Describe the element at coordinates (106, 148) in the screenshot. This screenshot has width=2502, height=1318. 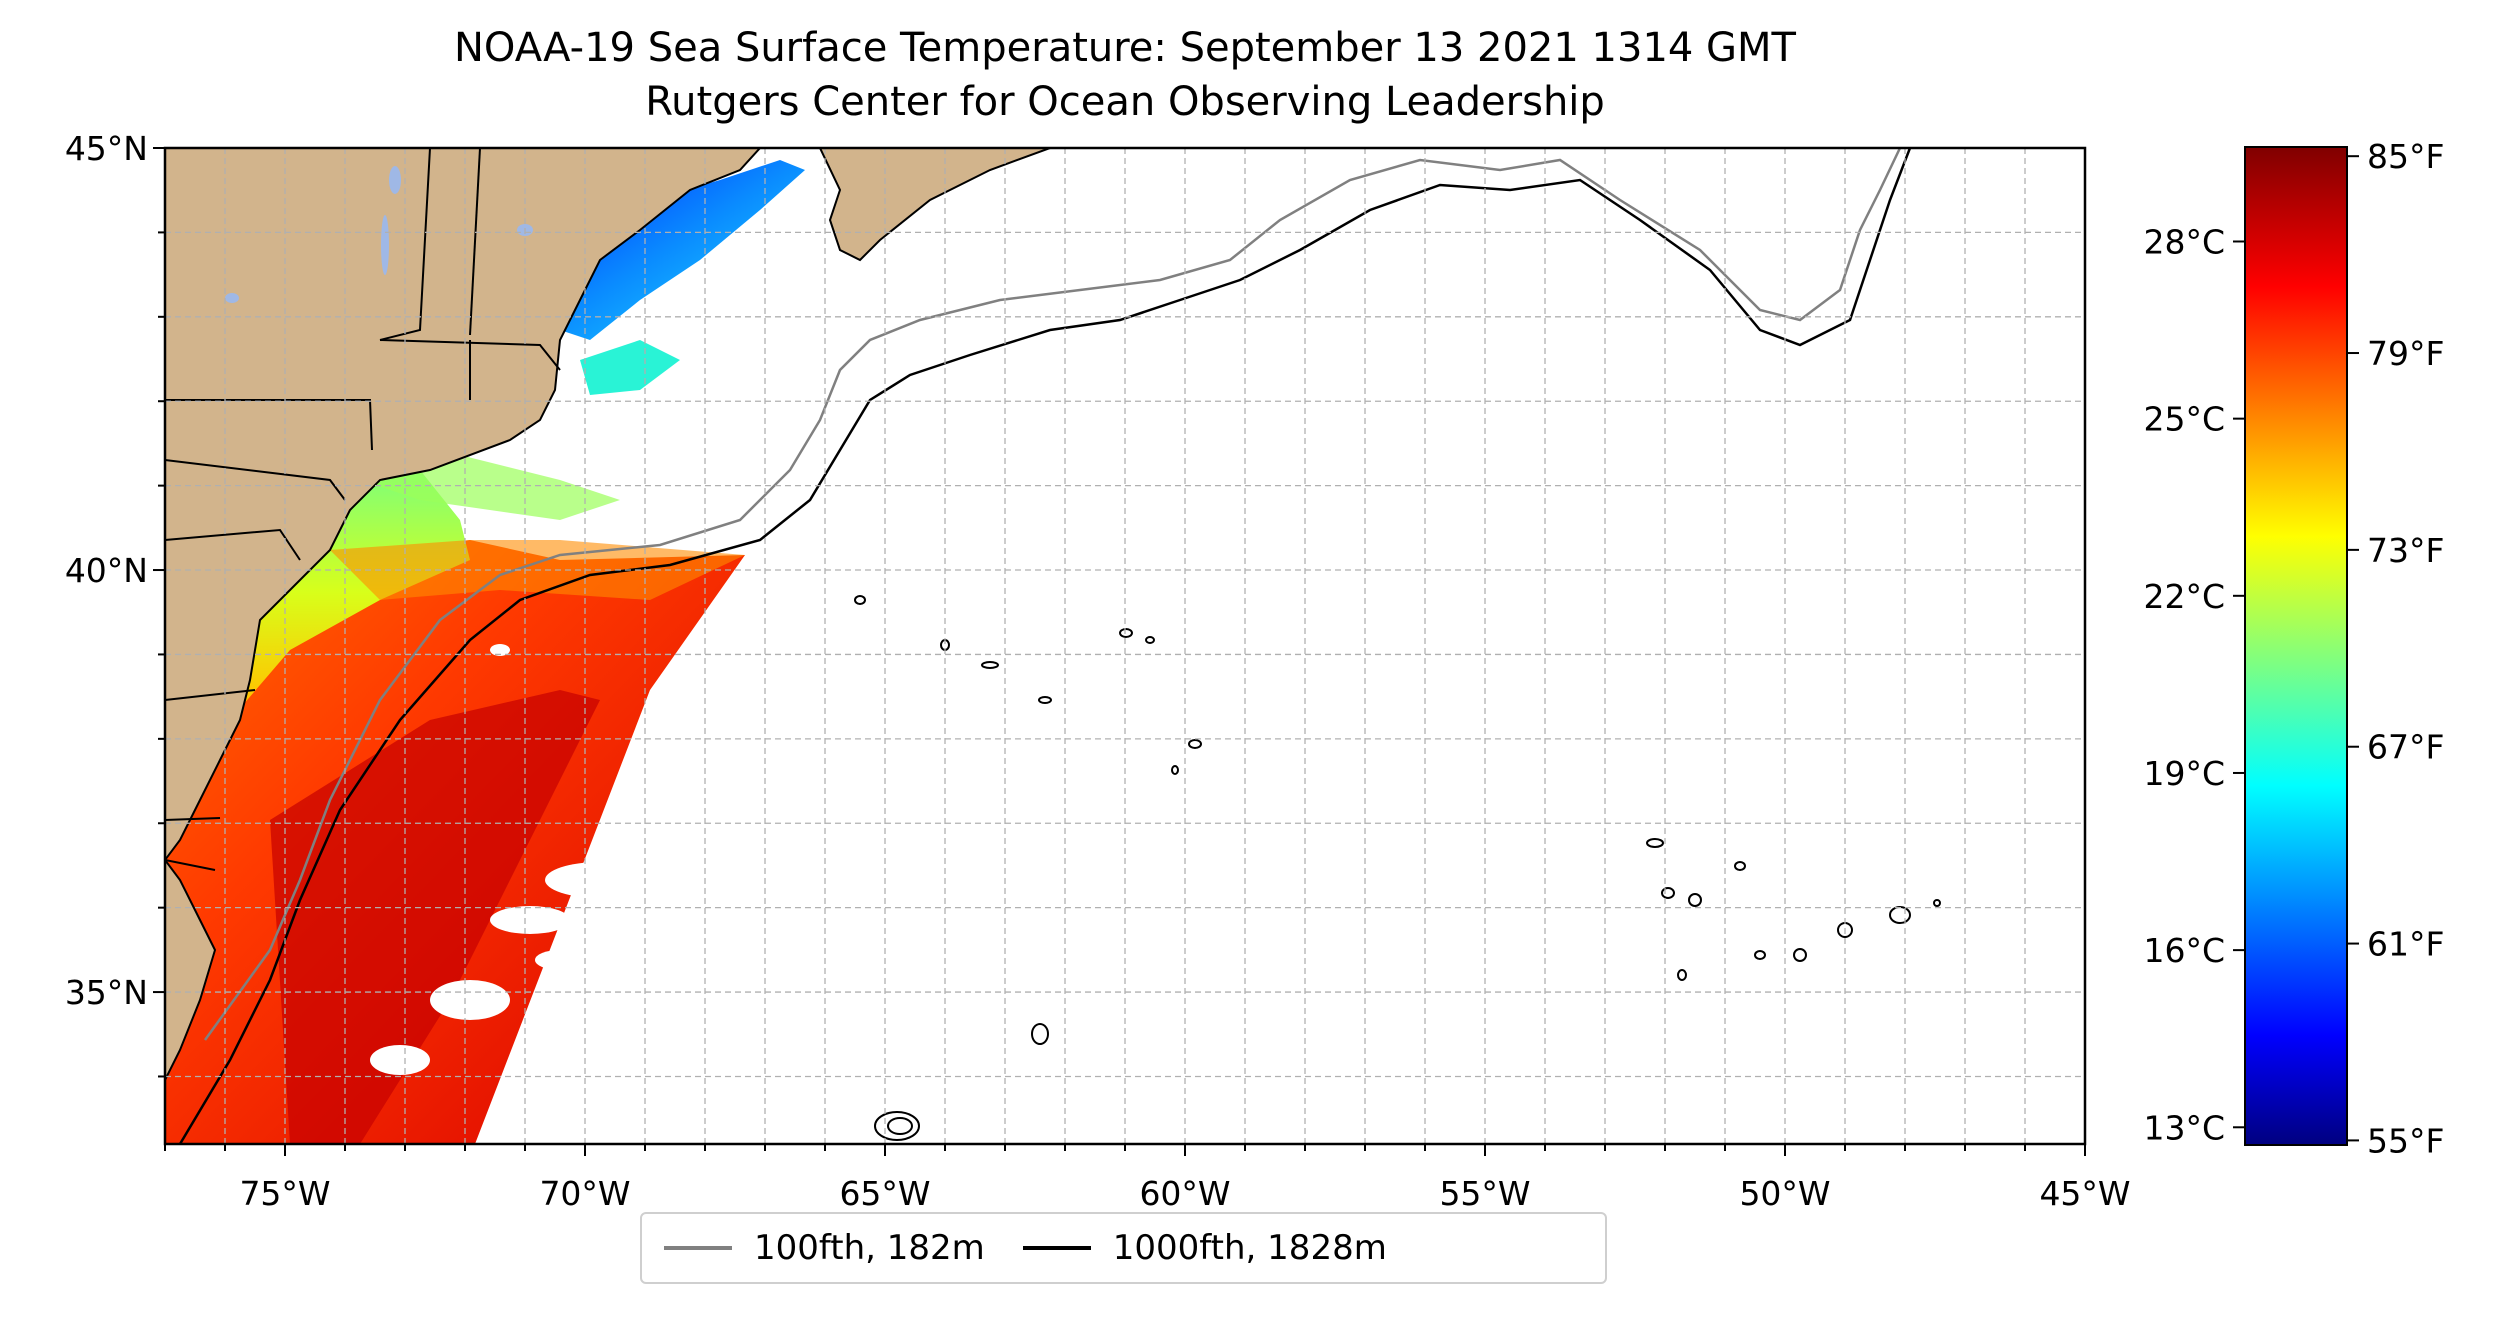
I see `y-tick-label: 45°N` at that location.